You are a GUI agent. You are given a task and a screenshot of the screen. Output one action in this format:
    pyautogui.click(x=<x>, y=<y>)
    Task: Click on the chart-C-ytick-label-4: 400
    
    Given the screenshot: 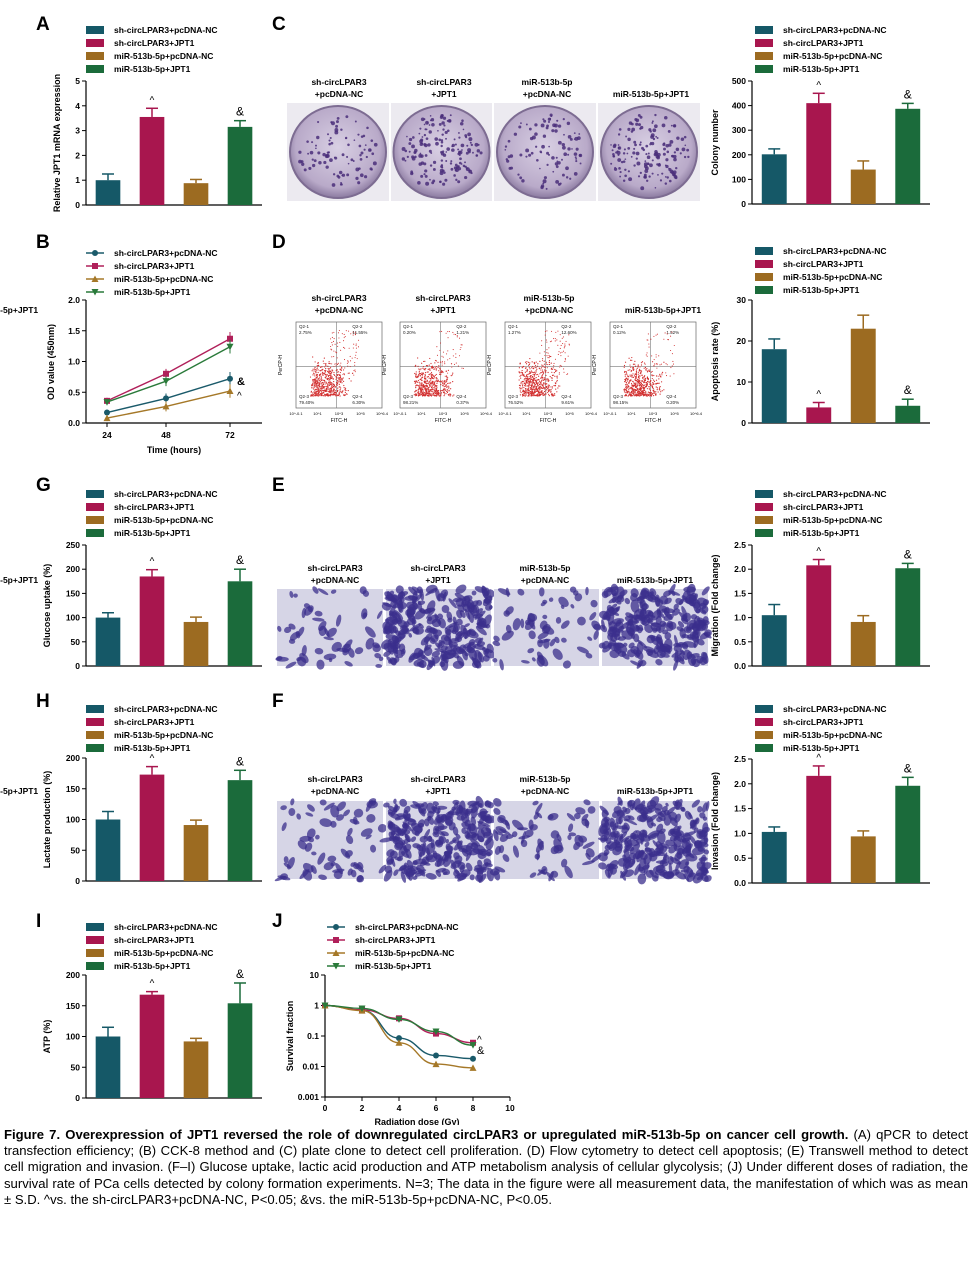 What is the action you would take?
    pyautogui.click(x=739, y=106)
    